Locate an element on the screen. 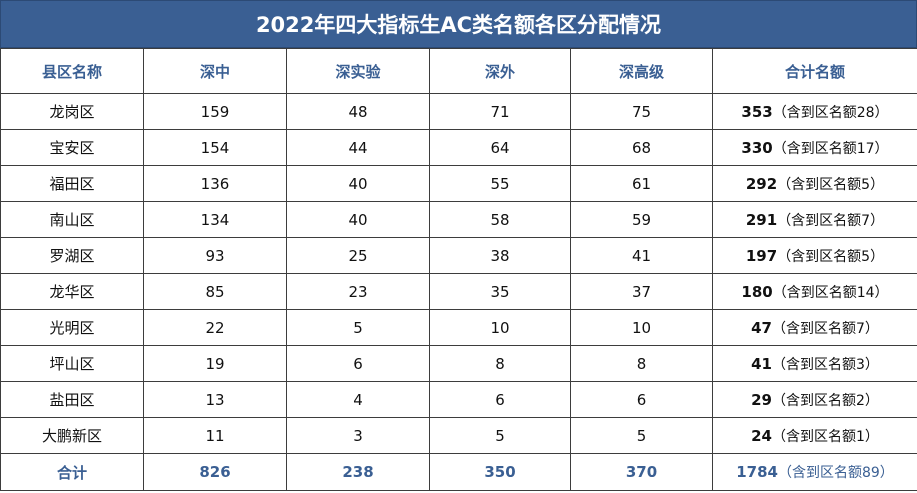 This screenshot has height=493, width=917. table-row: 龙华区 85 23 35 37 180（含到区名额14） is located at coordinates (458, 291).